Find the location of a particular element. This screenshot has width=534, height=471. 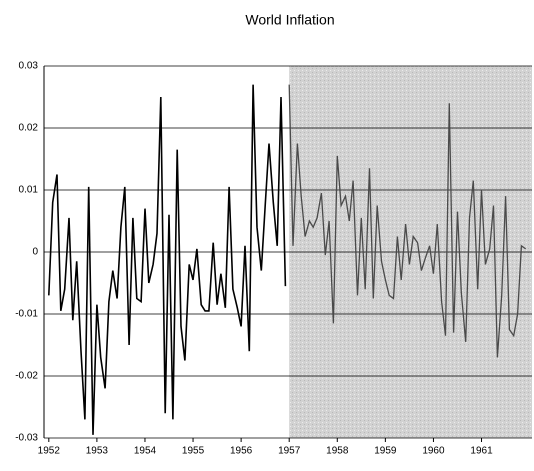

y-tick-label: -0.02 is located at coordinates (26, 376).